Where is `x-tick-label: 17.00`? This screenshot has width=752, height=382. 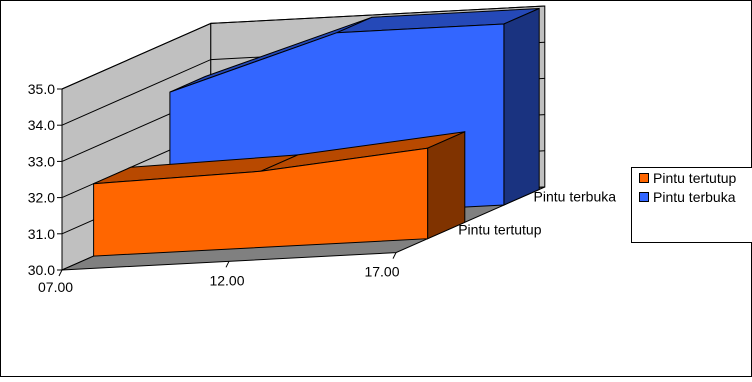
x-tick-label: 17.00 is located at coordinates (381, 272).